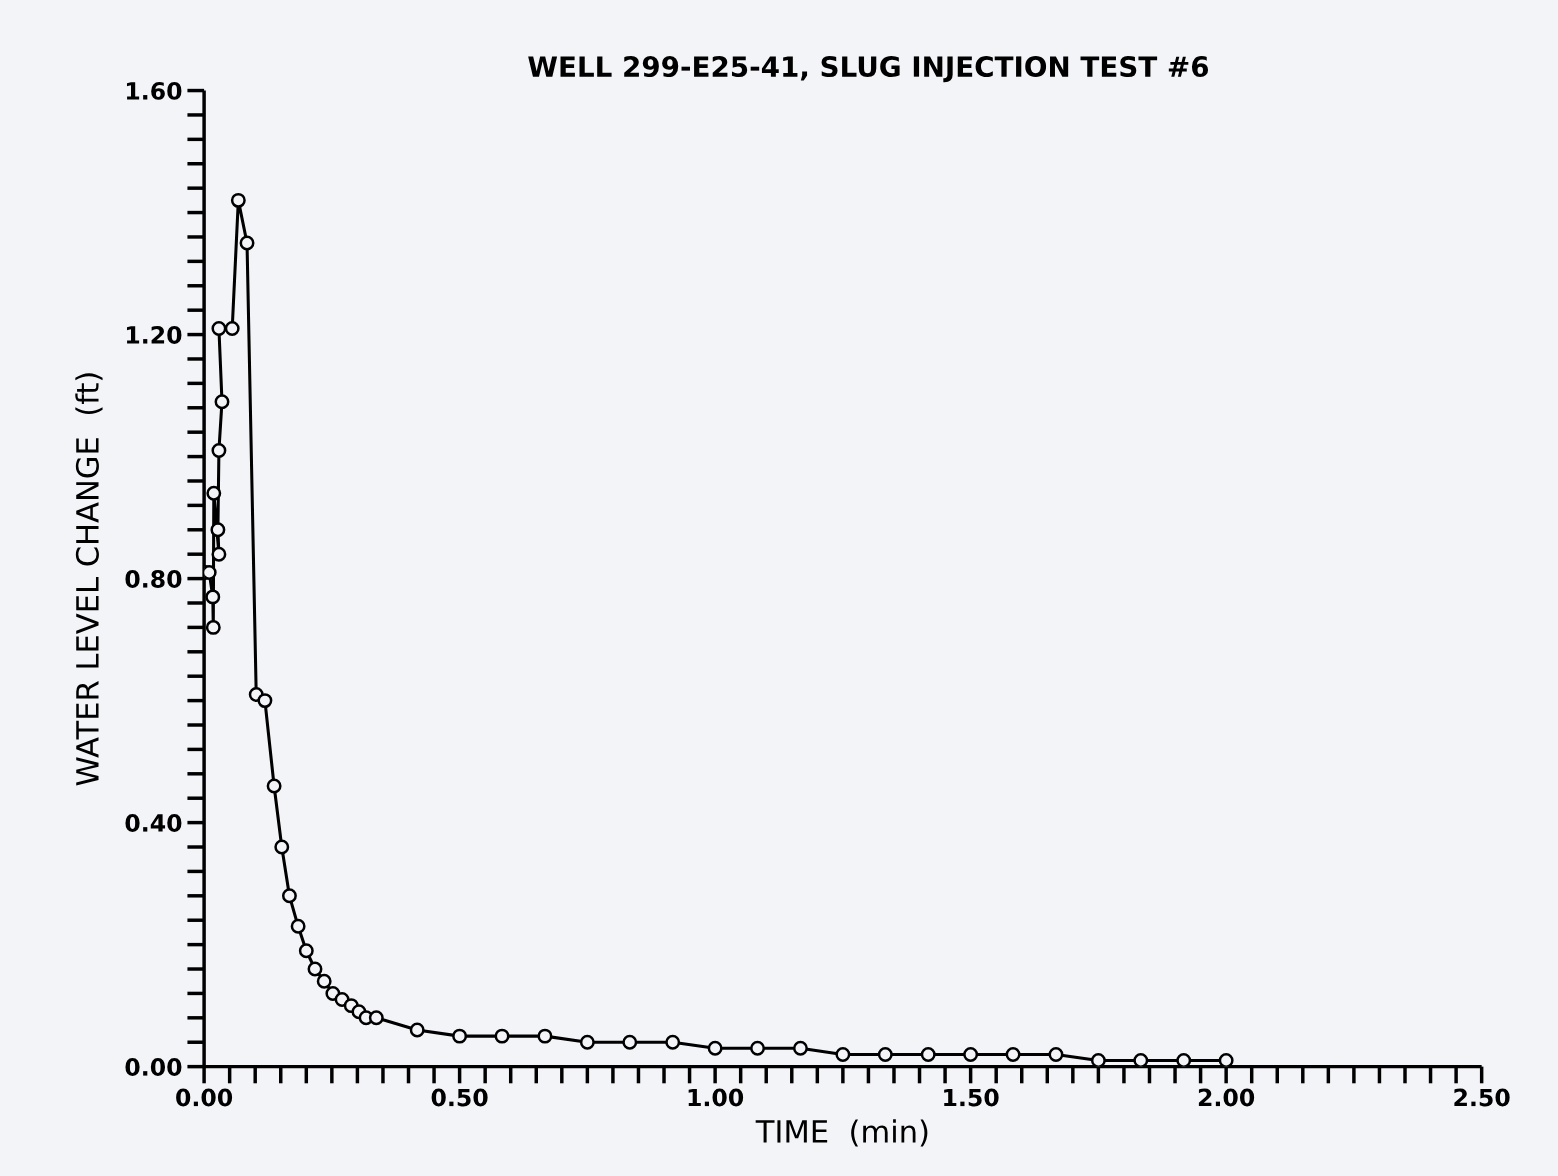 The width and height of the screenshot is (1558, 1176). Describe the element at coordinates (204, 1097) in the screenshot. I see `x-tick-label: 0.00` at that location.